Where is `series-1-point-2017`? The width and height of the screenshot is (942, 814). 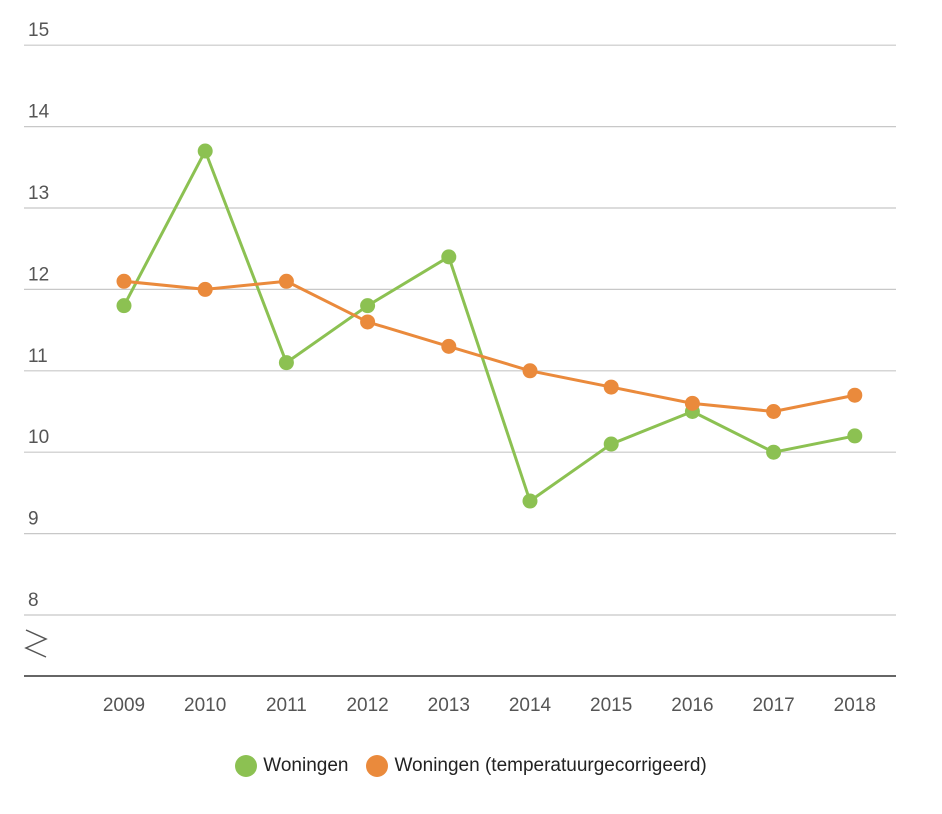
series-1-point-2017 is located at coordinates (774, 411).